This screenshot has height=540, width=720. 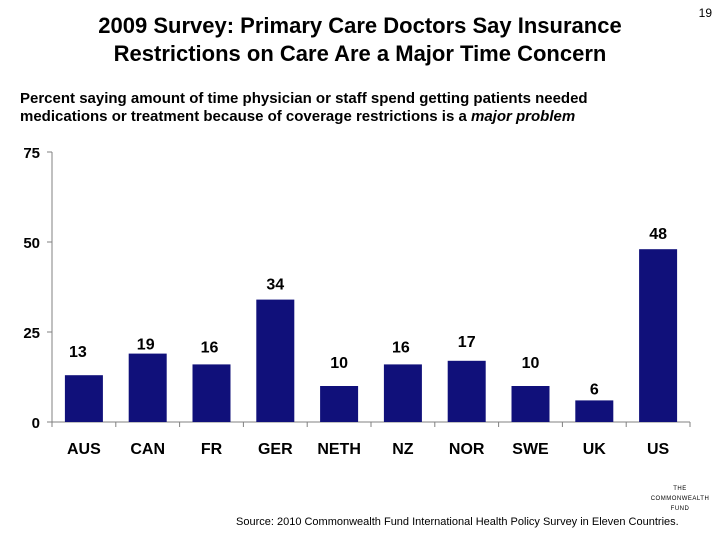 I want to click on data-label-swe: 10, so click(x=531, y=363).